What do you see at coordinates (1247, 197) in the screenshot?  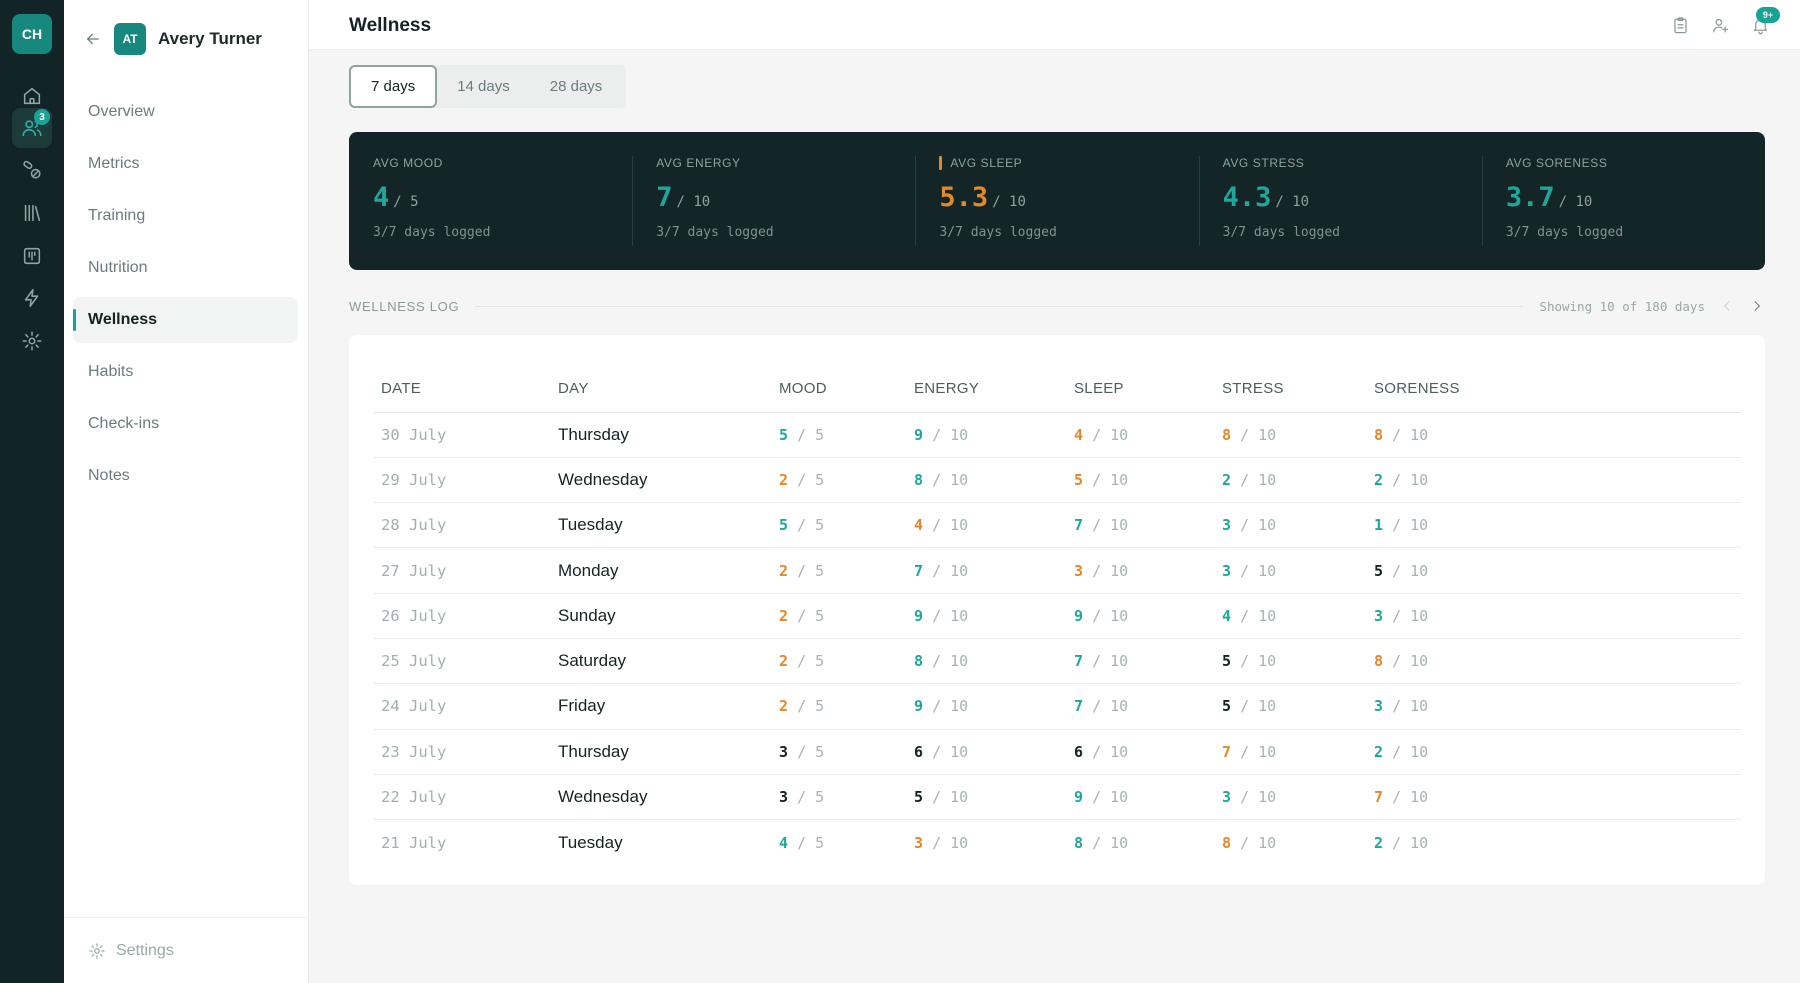 I see `stat-value: 4.3` at bounding box center [1247, 197].